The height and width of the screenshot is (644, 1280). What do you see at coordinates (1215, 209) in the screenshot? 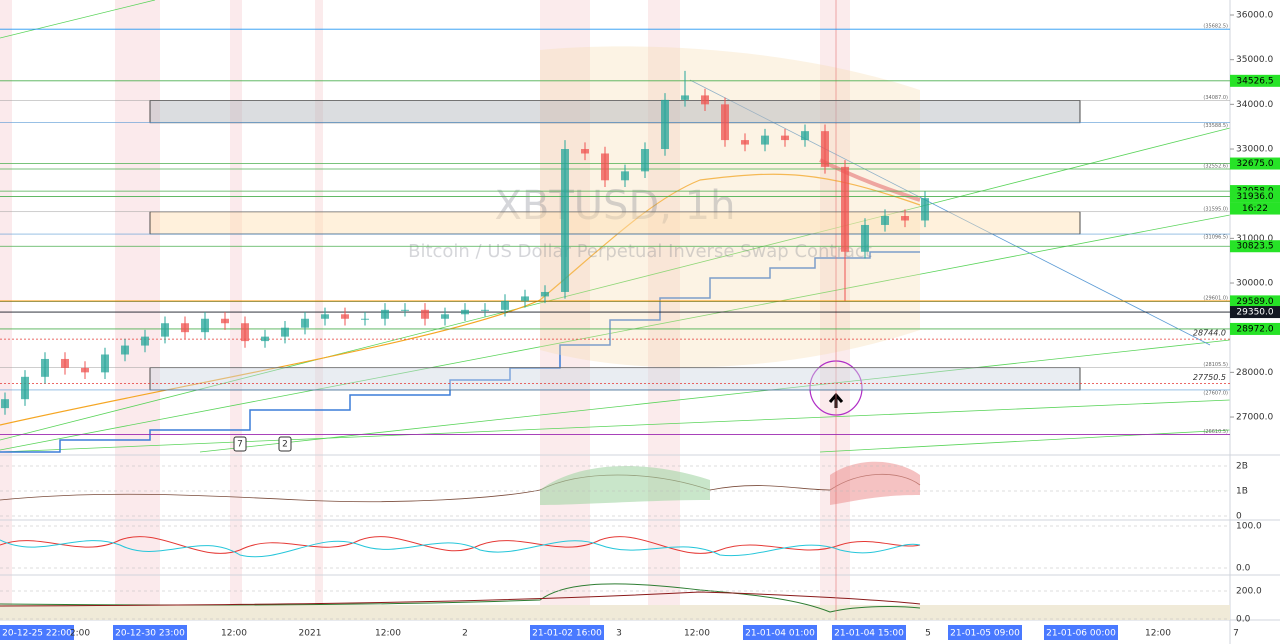
I see `zone-label: (31595.0)` at bounding box center [1215, 209].